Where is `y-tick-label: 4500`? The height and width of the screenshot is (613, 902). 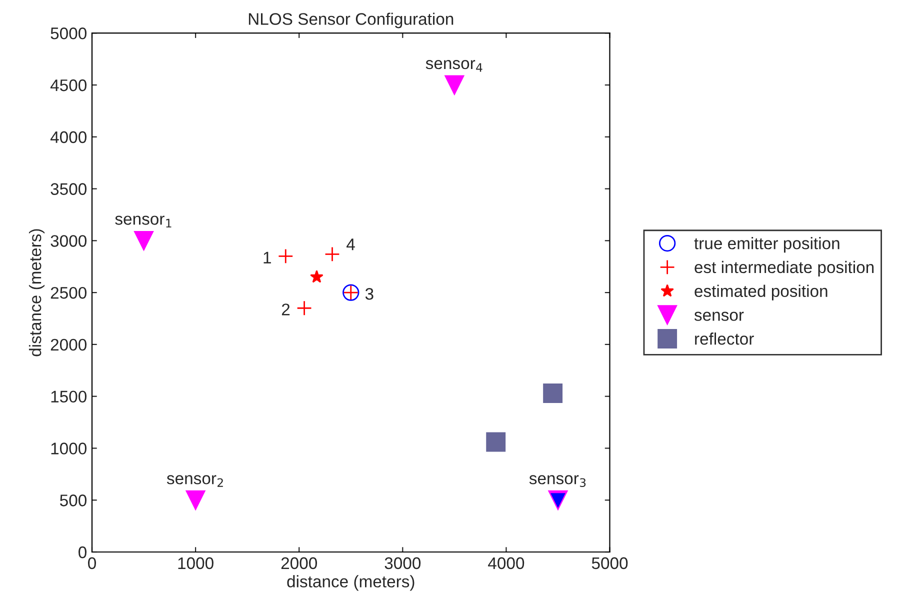 y-tick-label: 4500 is located at coordinates (68, 85).